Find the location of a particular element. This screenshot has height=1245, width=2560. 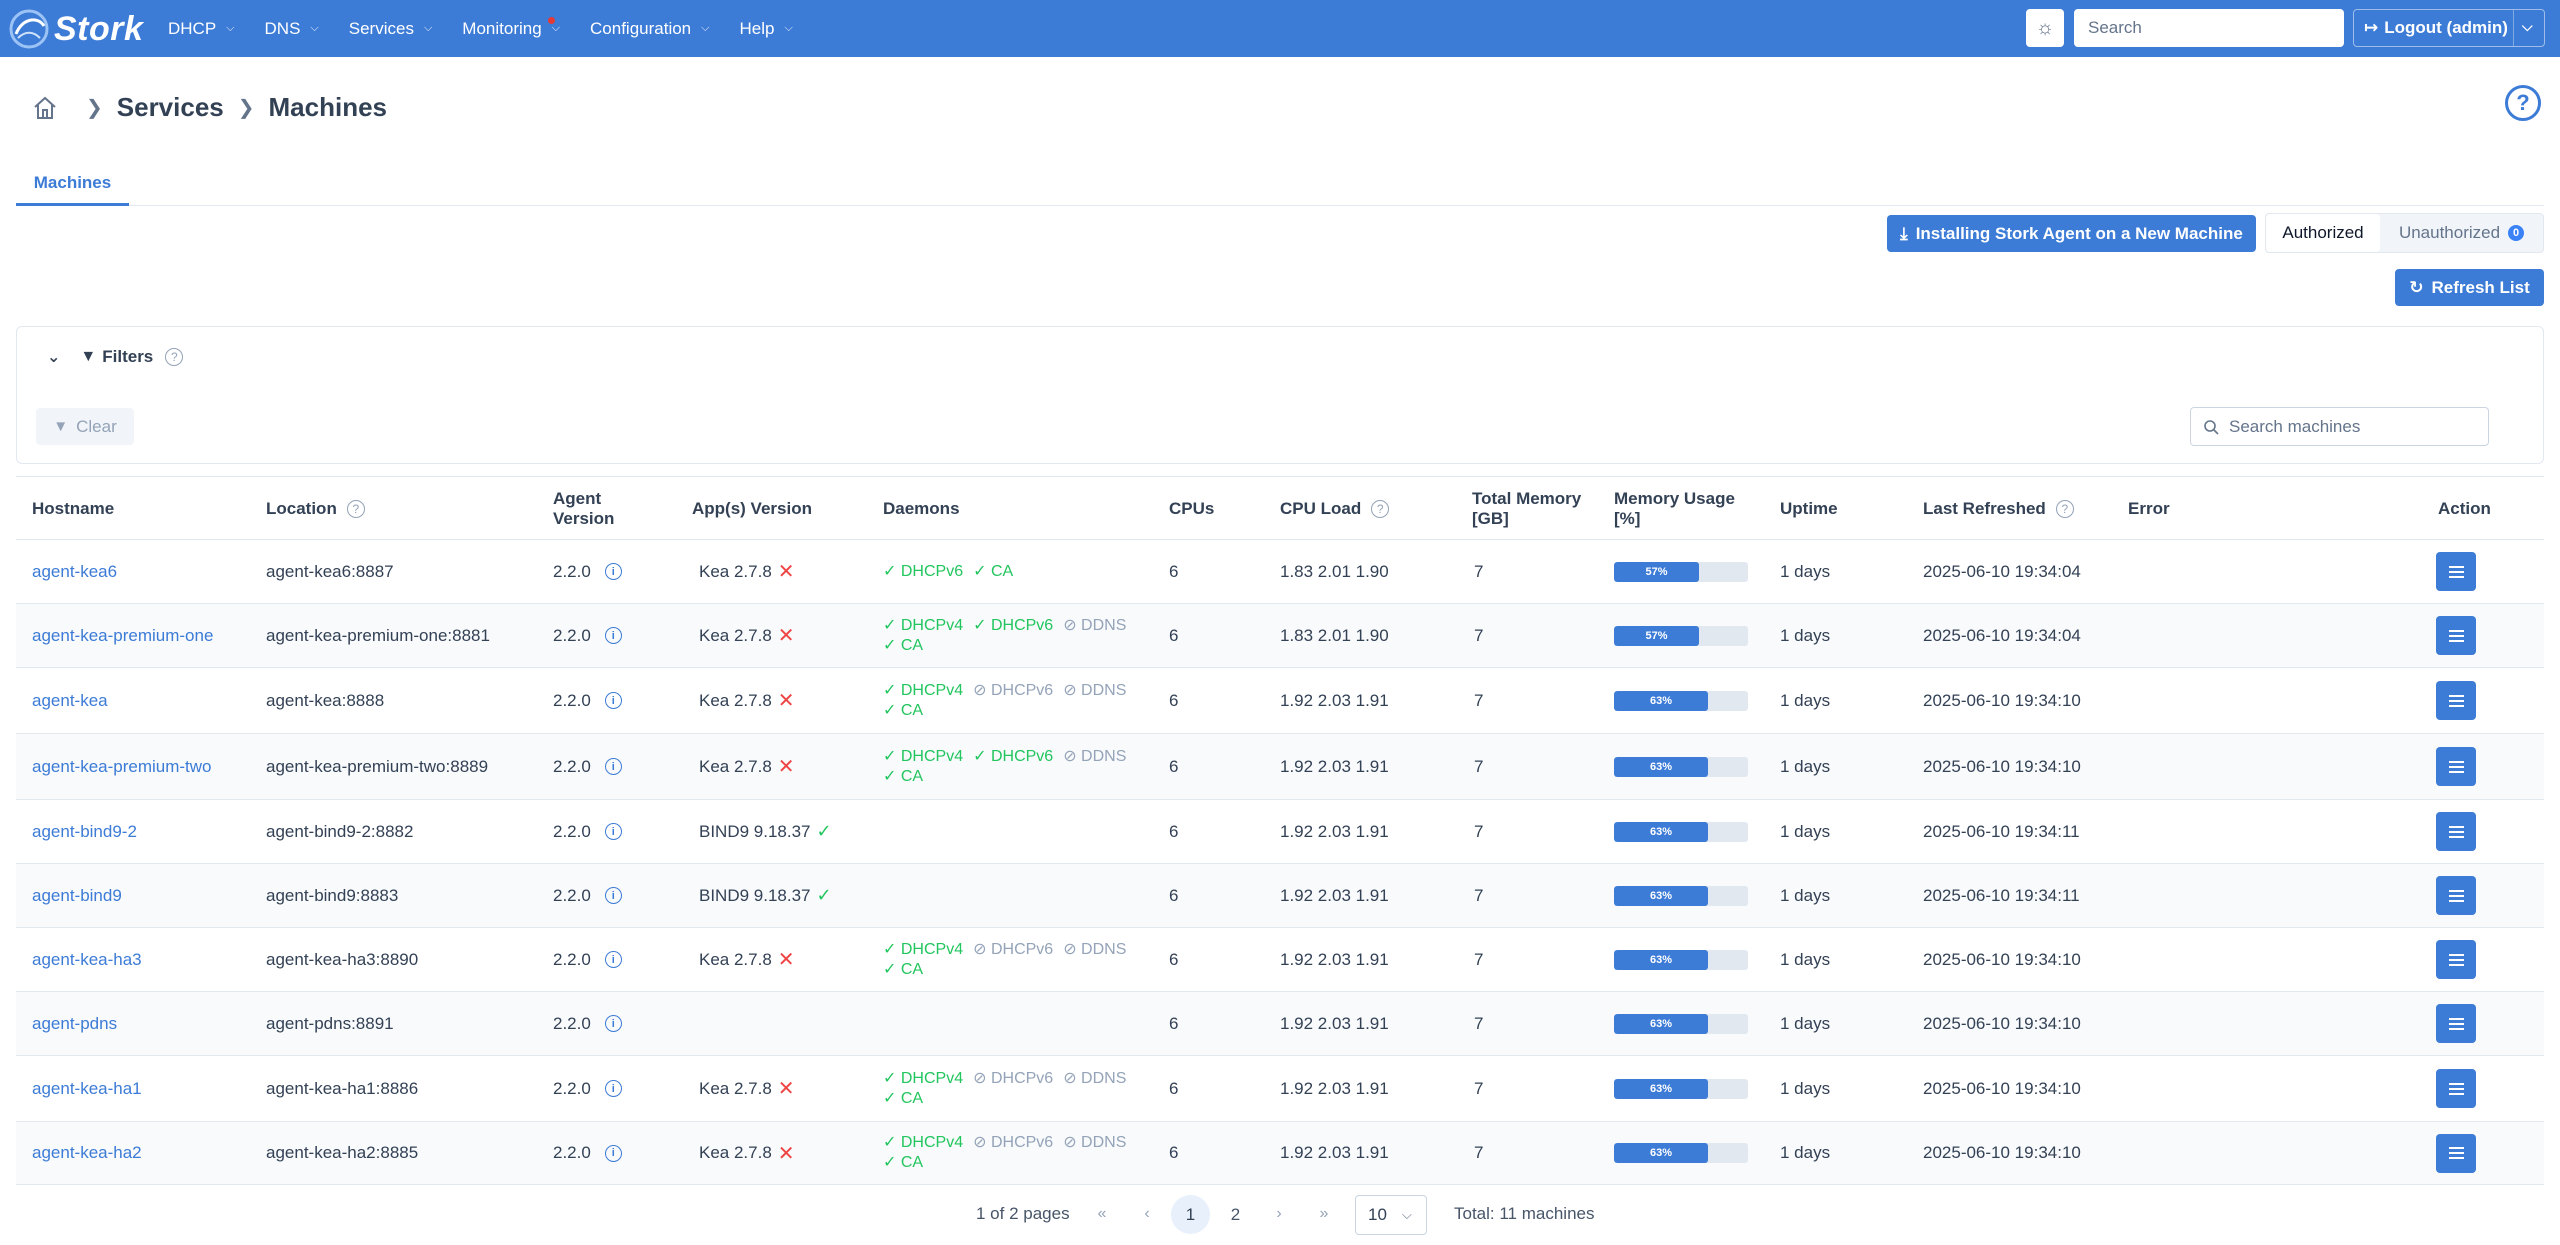

col-daemons: Daemons is located at coordinates (921, 509).